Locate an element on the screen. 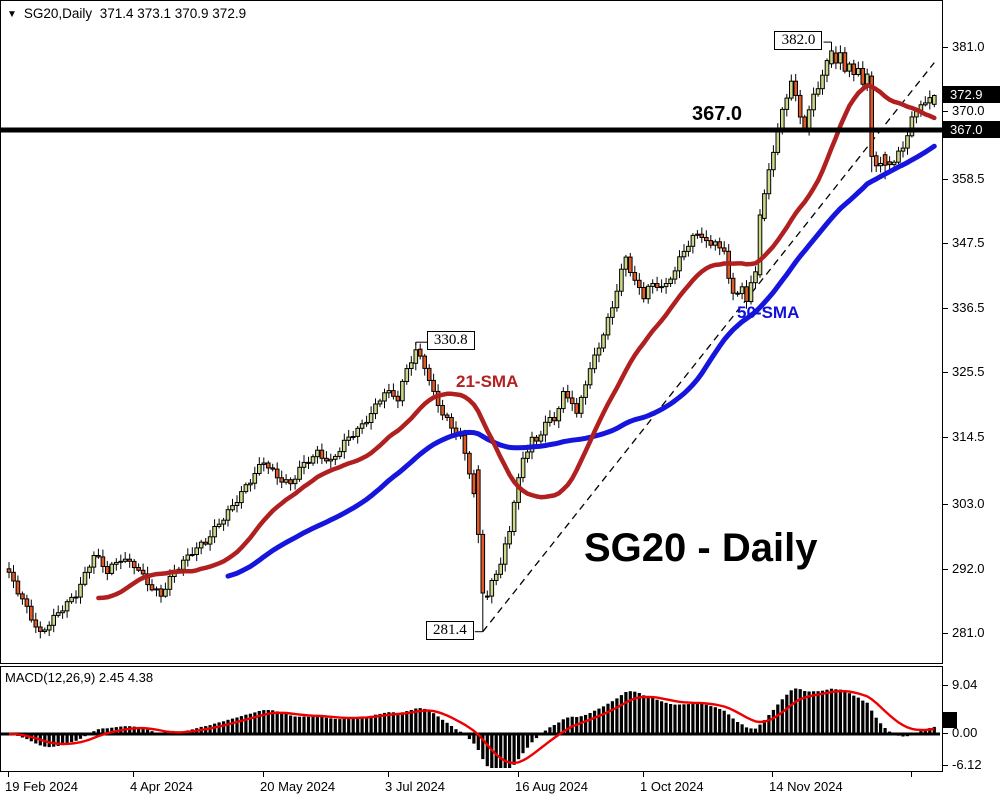  price-callout-281.4: 281.4 is located at coordinates (449, 630).